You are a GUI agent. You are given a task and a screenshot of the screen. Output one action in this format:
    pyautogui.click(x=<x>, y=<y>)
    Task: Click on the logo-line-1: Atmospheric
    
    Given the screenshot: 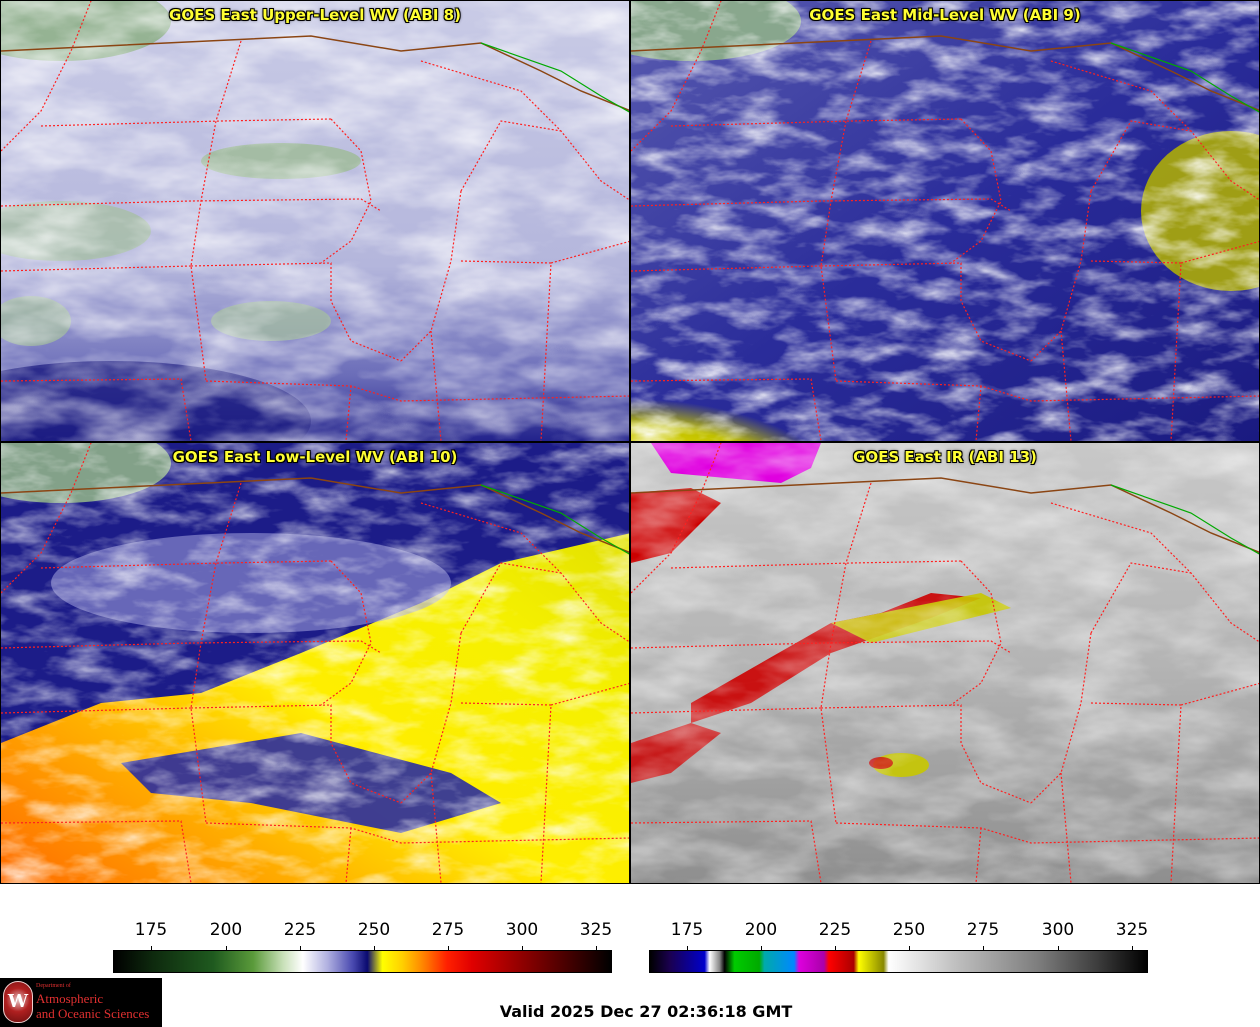 What is the action you would take?
    pyautogui.click(x=70, y=998)
    